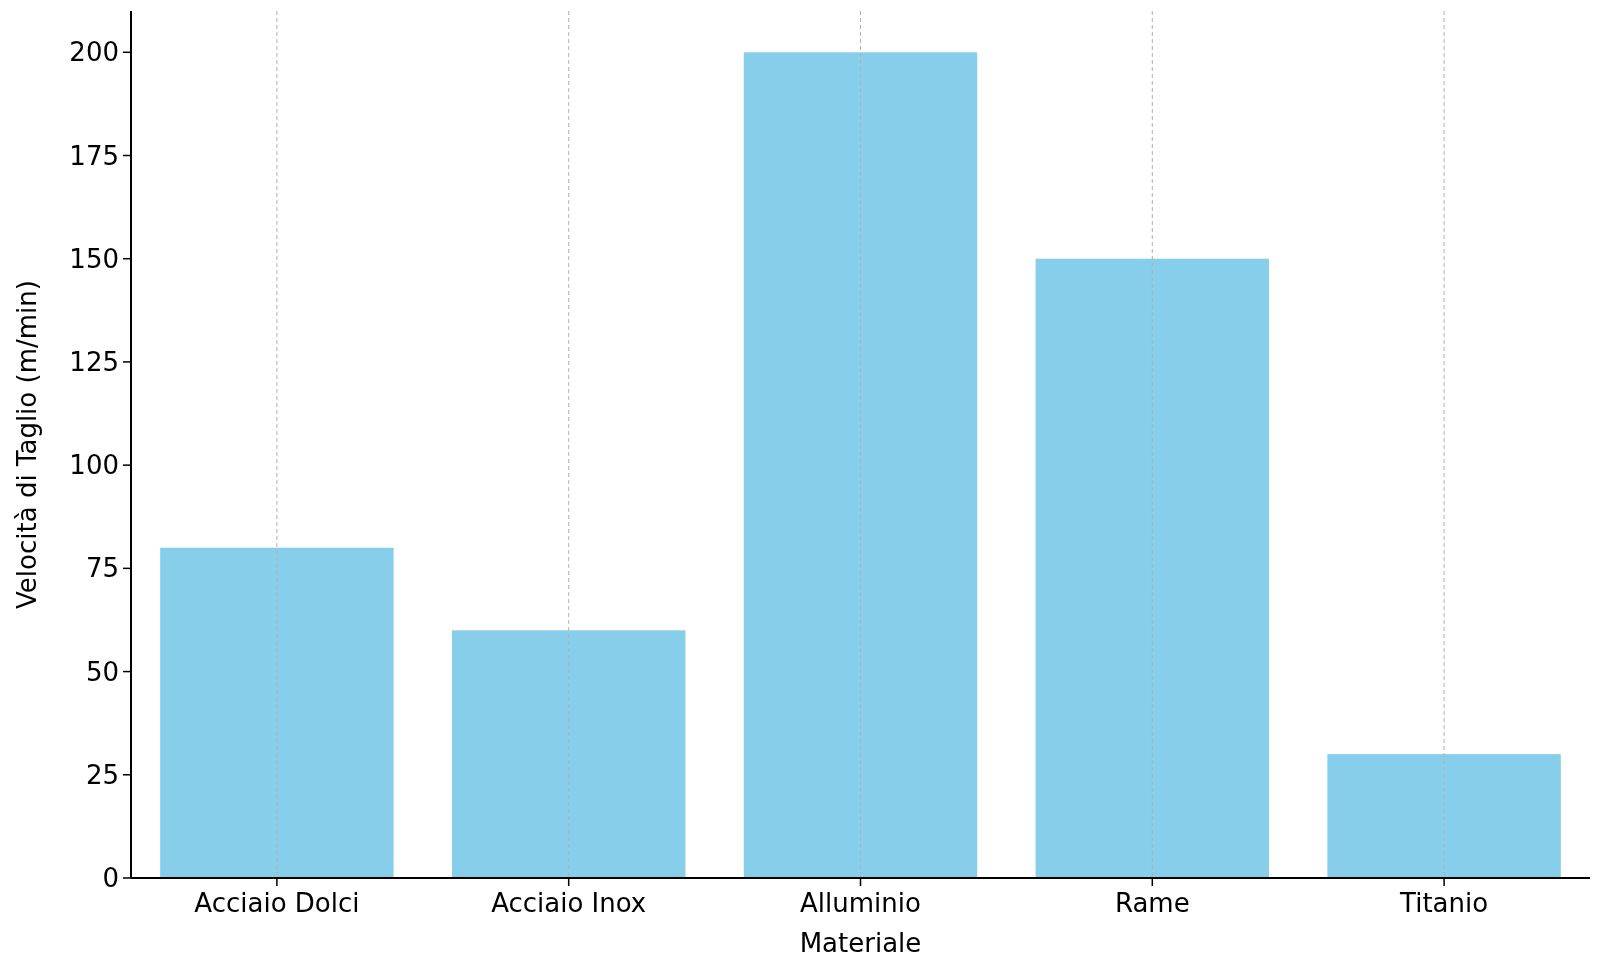 This screenshot has height=968, width=1600. I want to click on y-tick-label: 125, so click(94, 362).